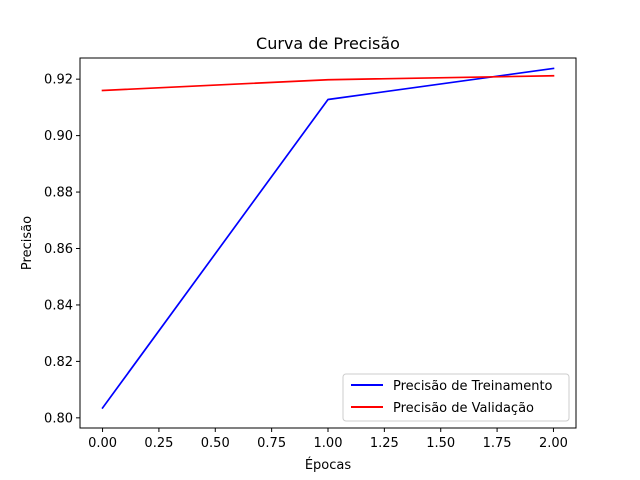  I want to click on y-tick-label: 0.82, so click(58, 362).